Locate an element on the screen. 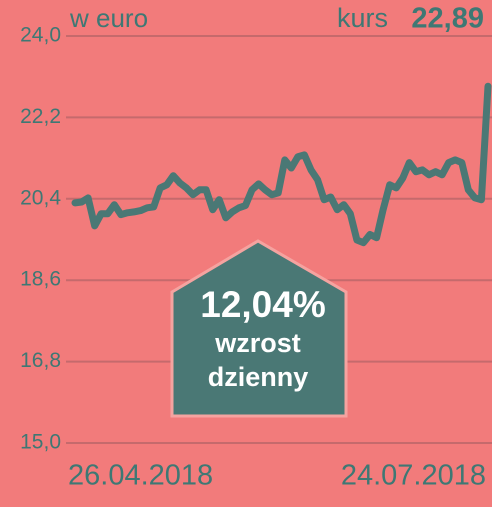 The height and width of the screenshot is (507, 492). annotation-house is located at coordinates (259, 328).